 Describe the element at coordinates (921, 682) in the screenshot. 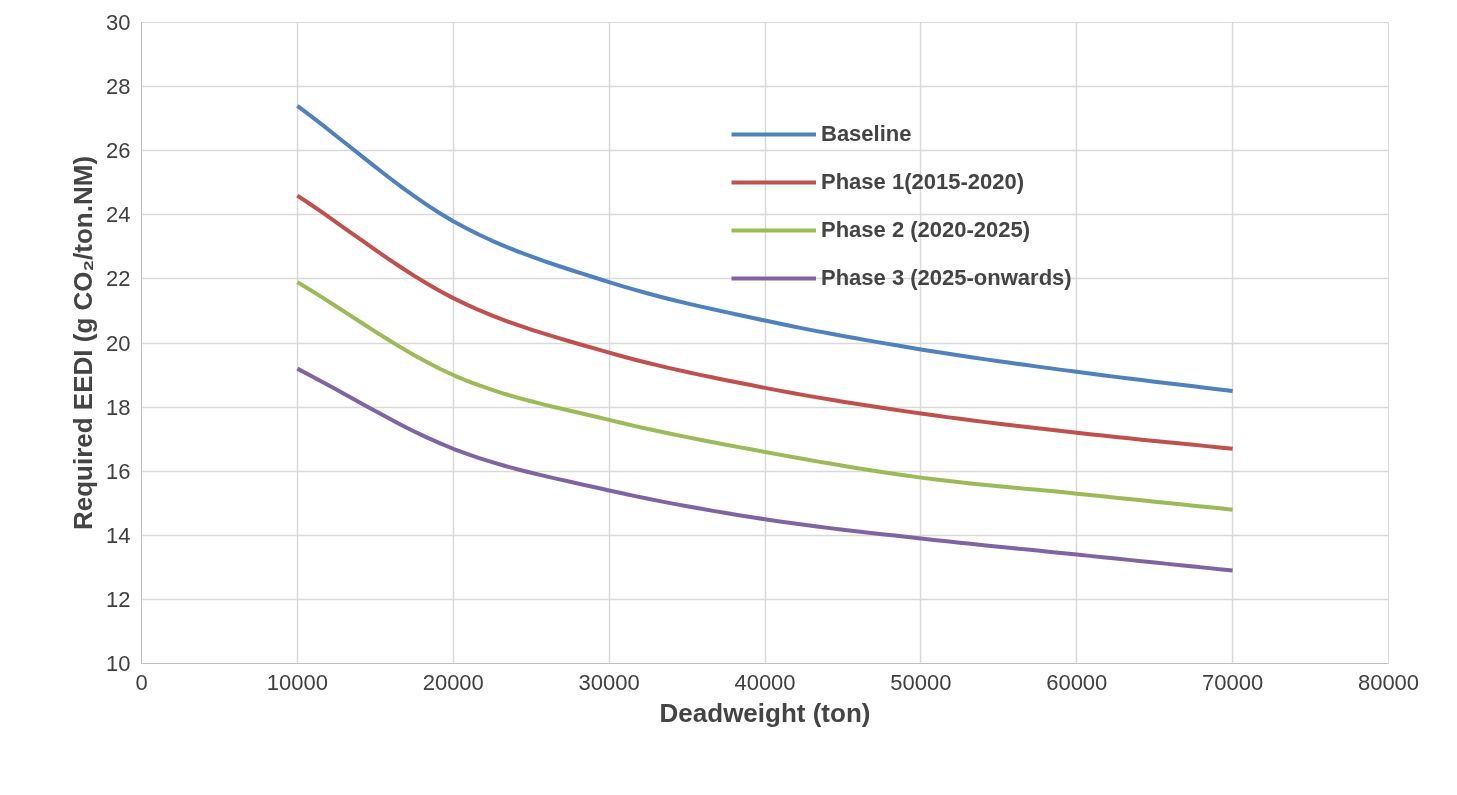

I see `x-tick-label: 50000` at that location.